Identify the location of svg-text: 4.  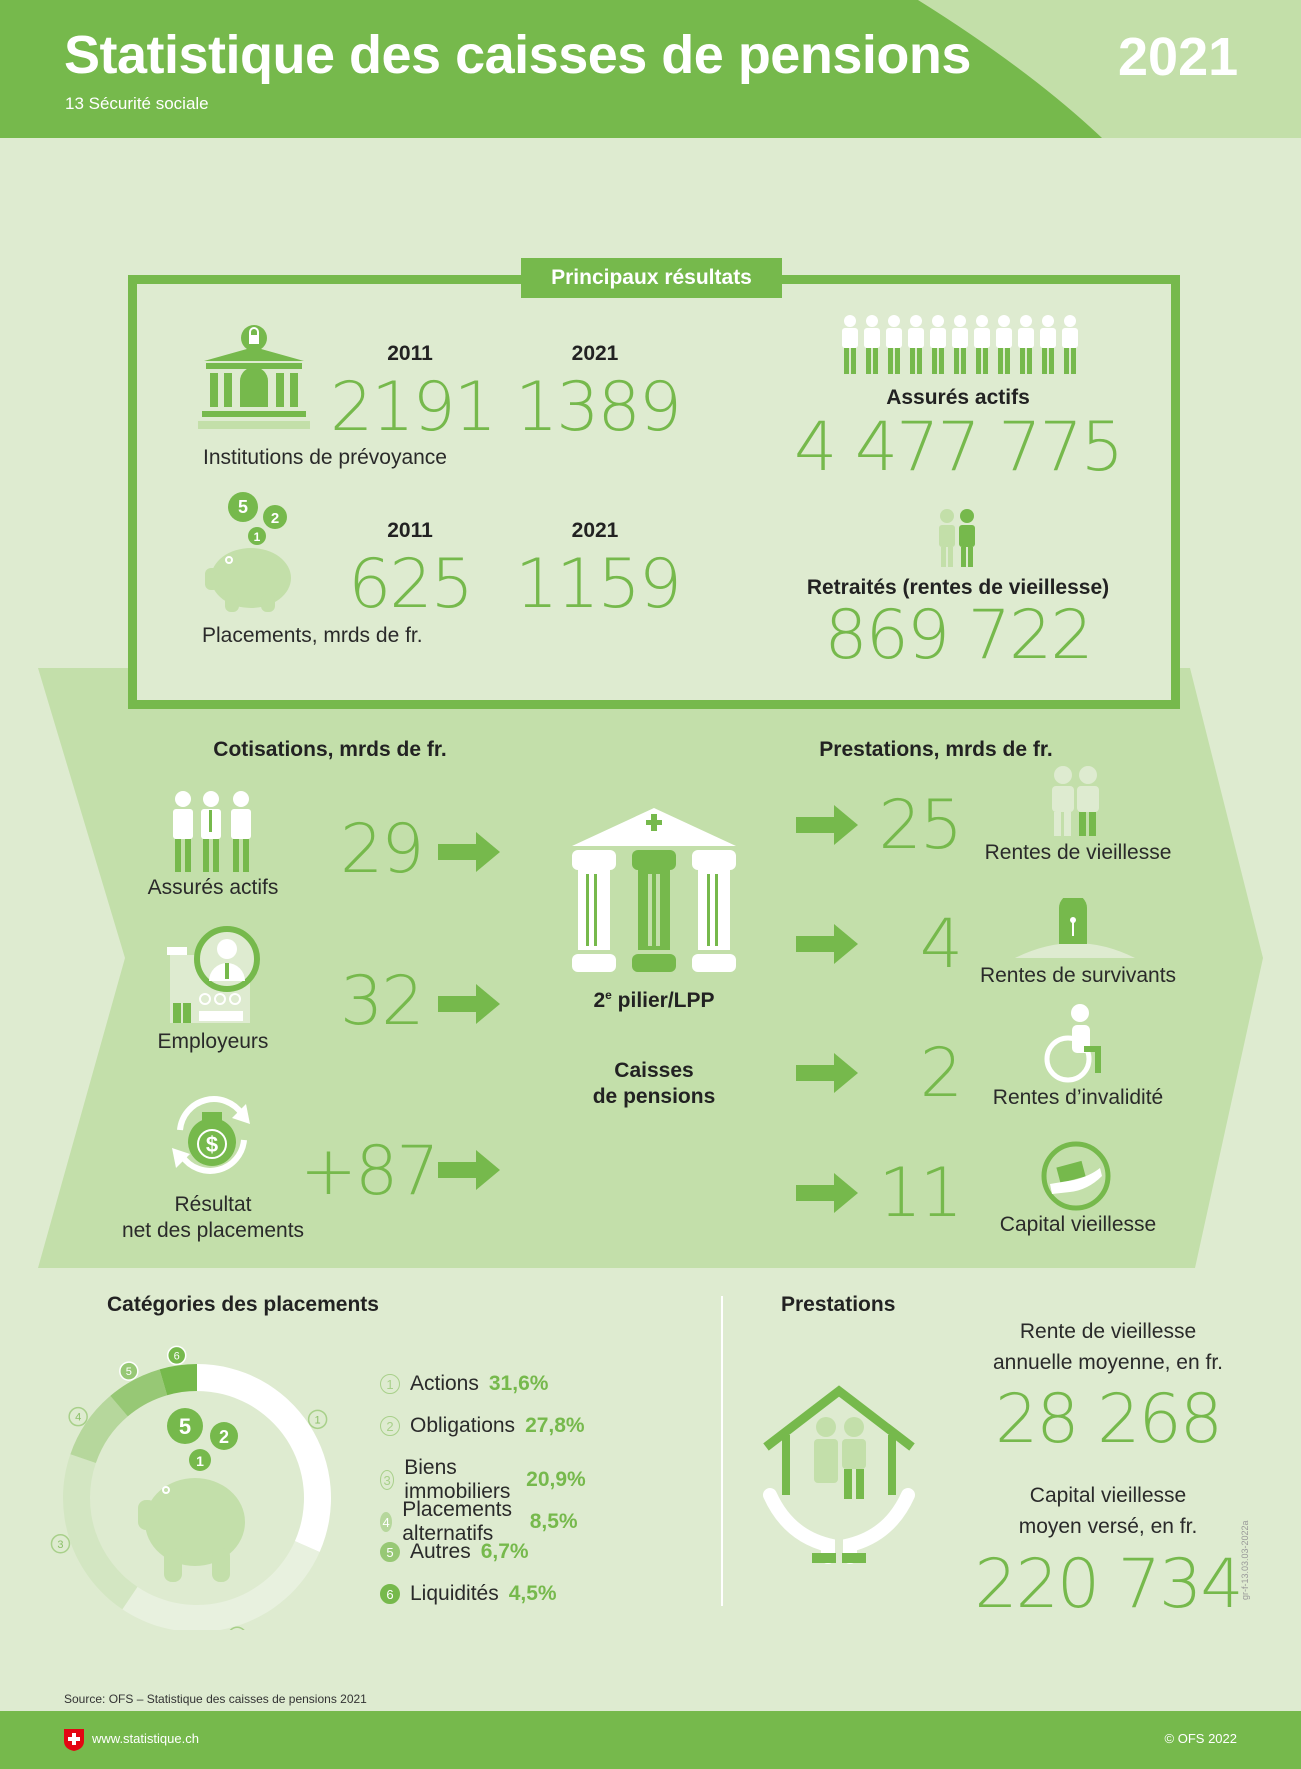
(78, 1418).